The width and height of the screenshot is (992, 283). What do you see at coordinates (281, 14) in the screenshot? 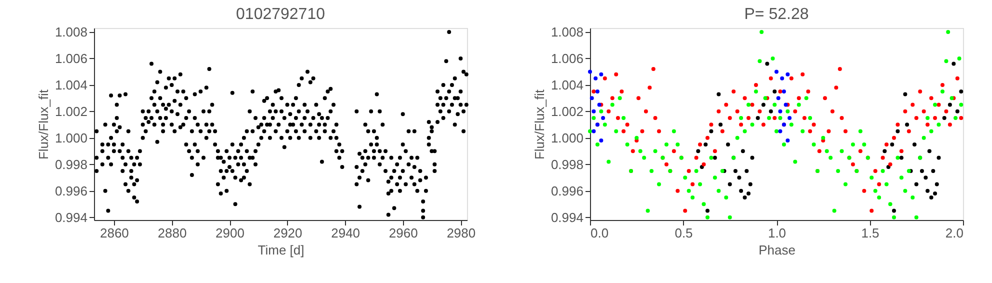
I see `chart-title: 0102792710` at bounding box center [281, 14].